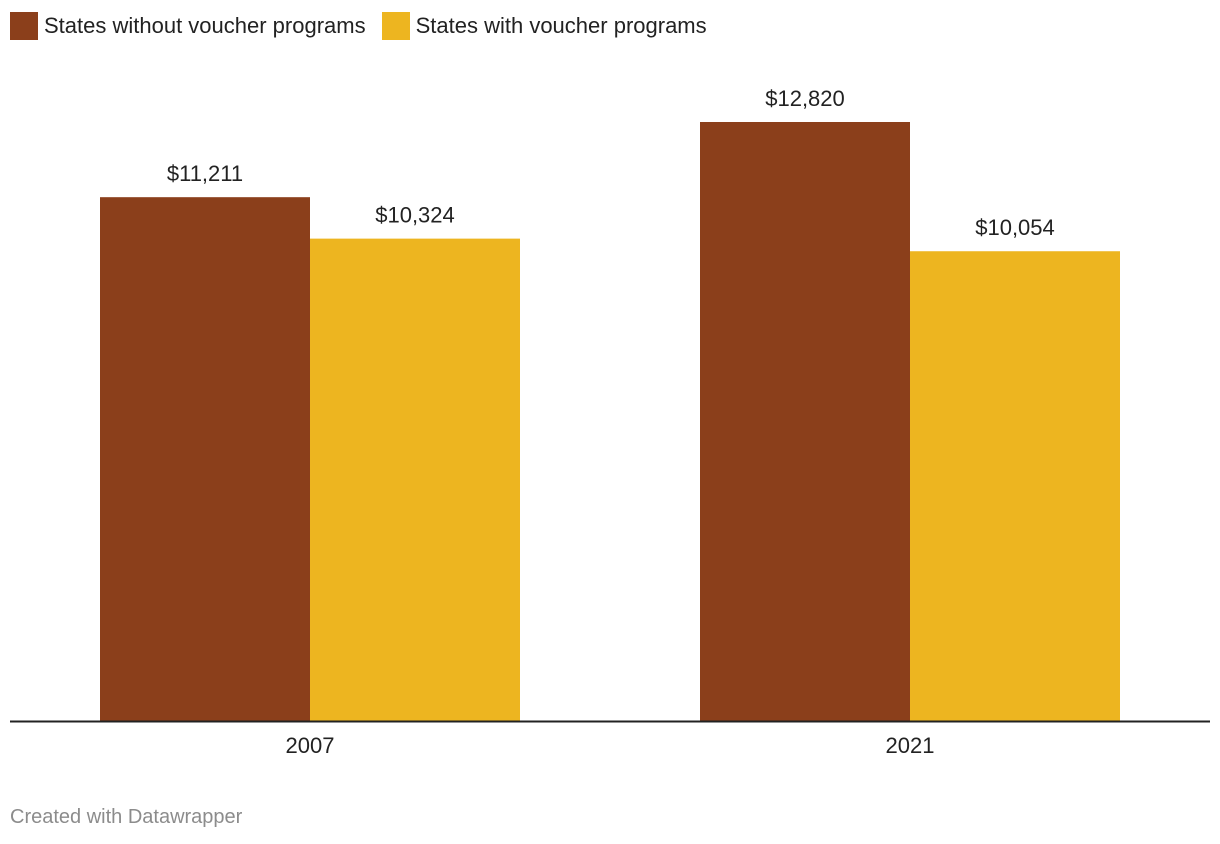 The width and height of the screenshot is (1220, 844). What do you see at coordinates (395, 26) in the screenshot?
I see `legend-swatch-with-vouchers` at bounding box center [395, 26].